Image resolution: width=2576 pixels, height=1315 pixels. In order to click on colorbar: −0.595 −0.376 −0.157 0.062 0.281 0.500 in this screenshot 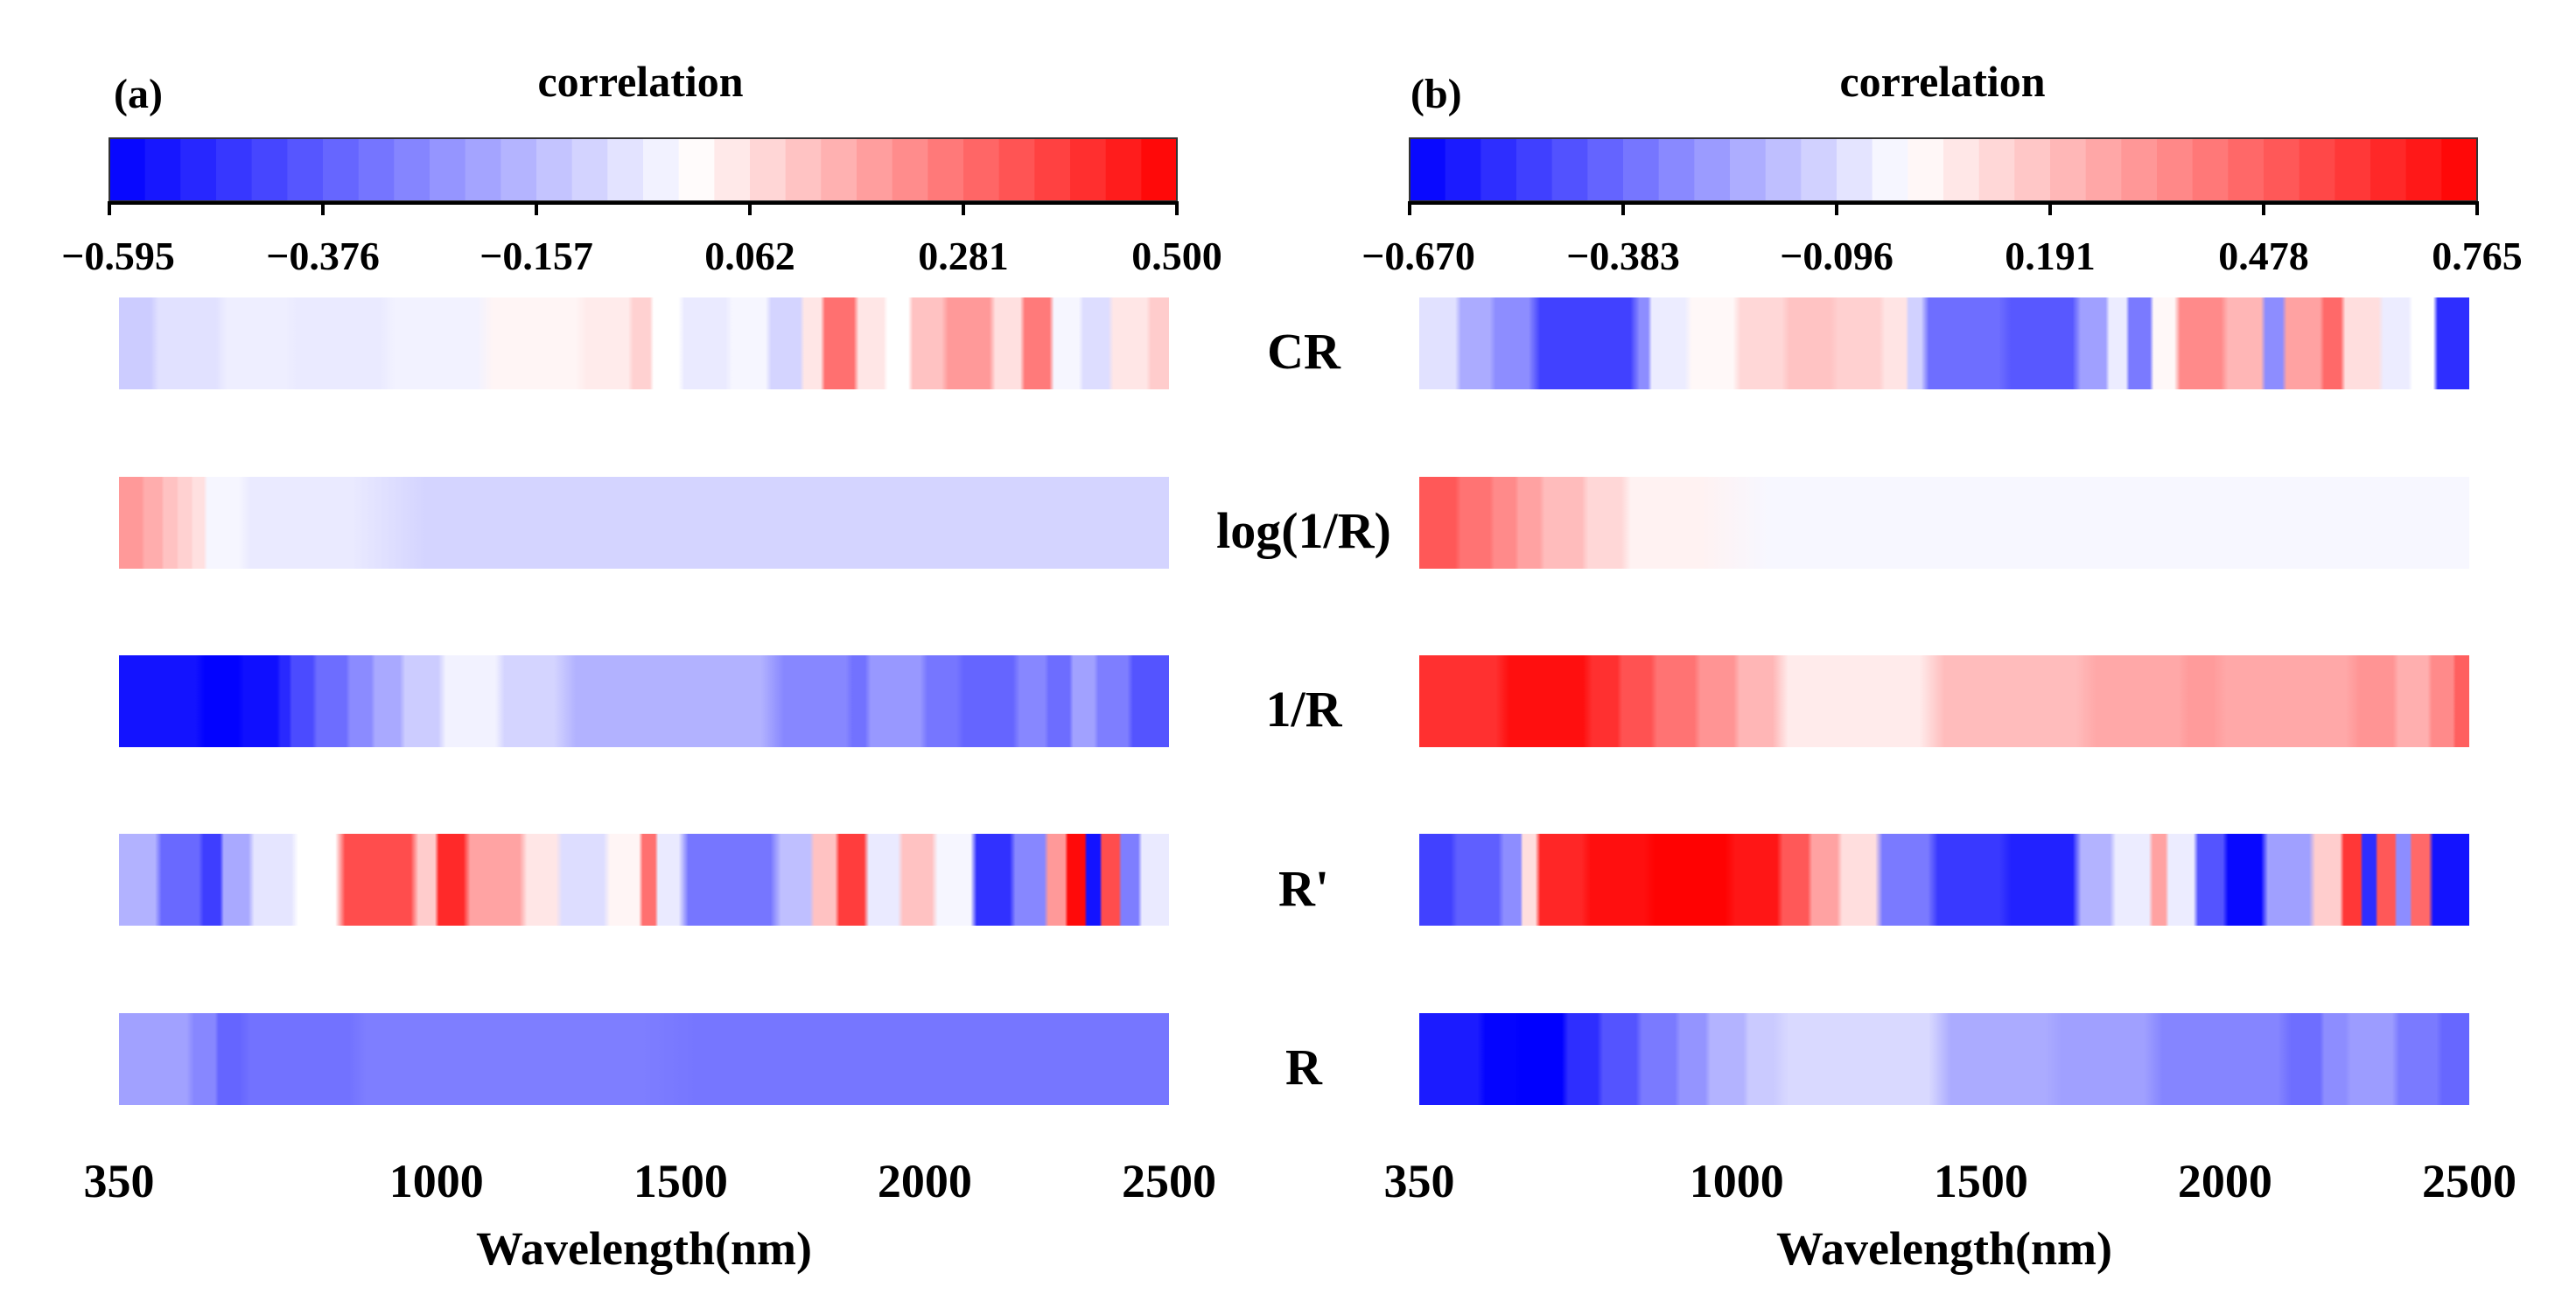, I will do `click(641, 207)`.